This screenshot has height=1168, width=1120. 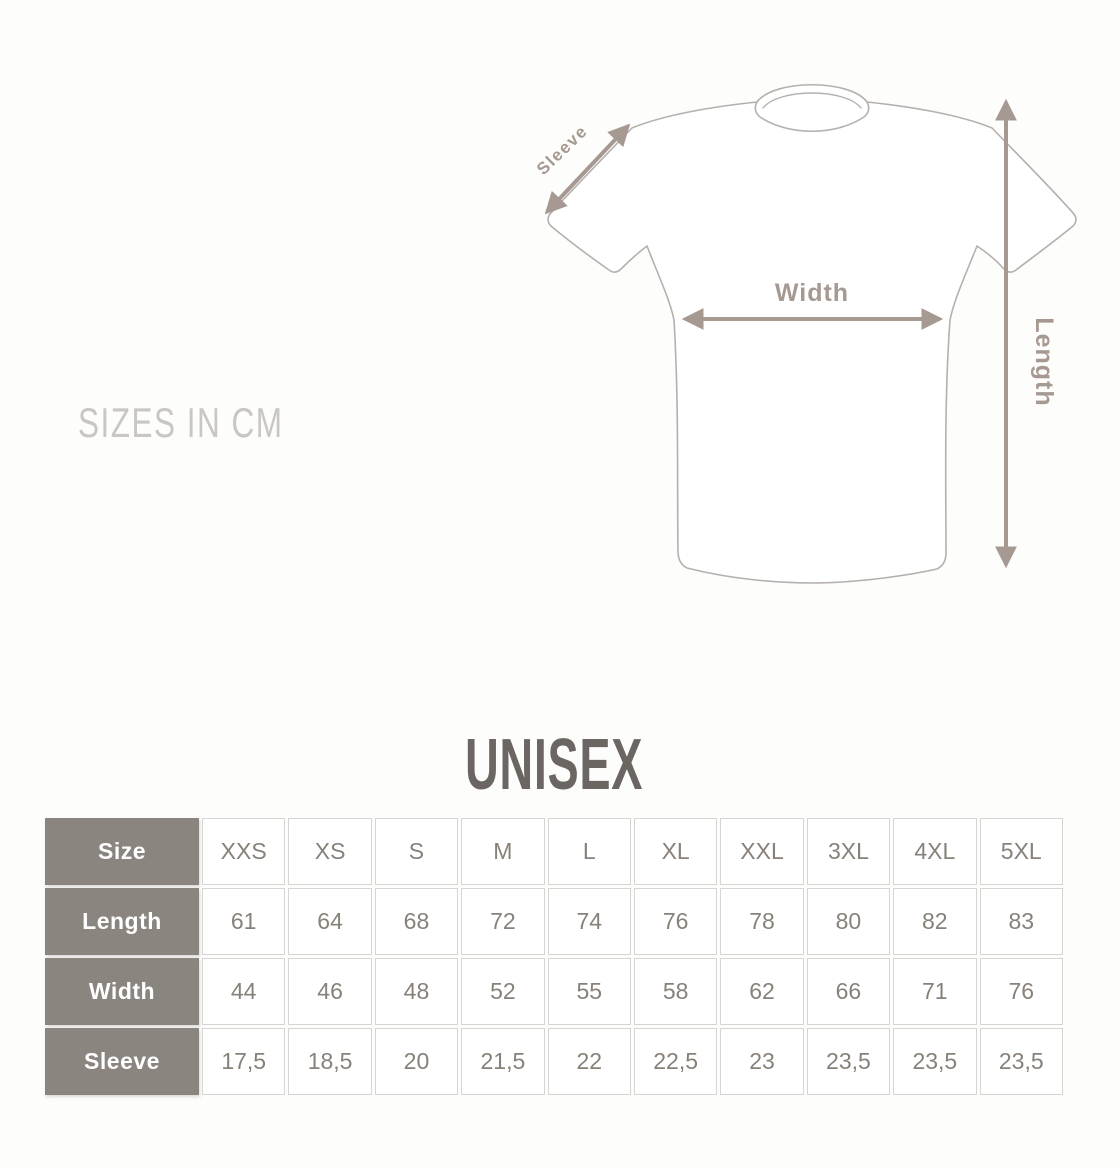 What do you see at coordinates (244, 921) in the screenshot?
I see `length-cell: 61` at bounding box center [244, 921].